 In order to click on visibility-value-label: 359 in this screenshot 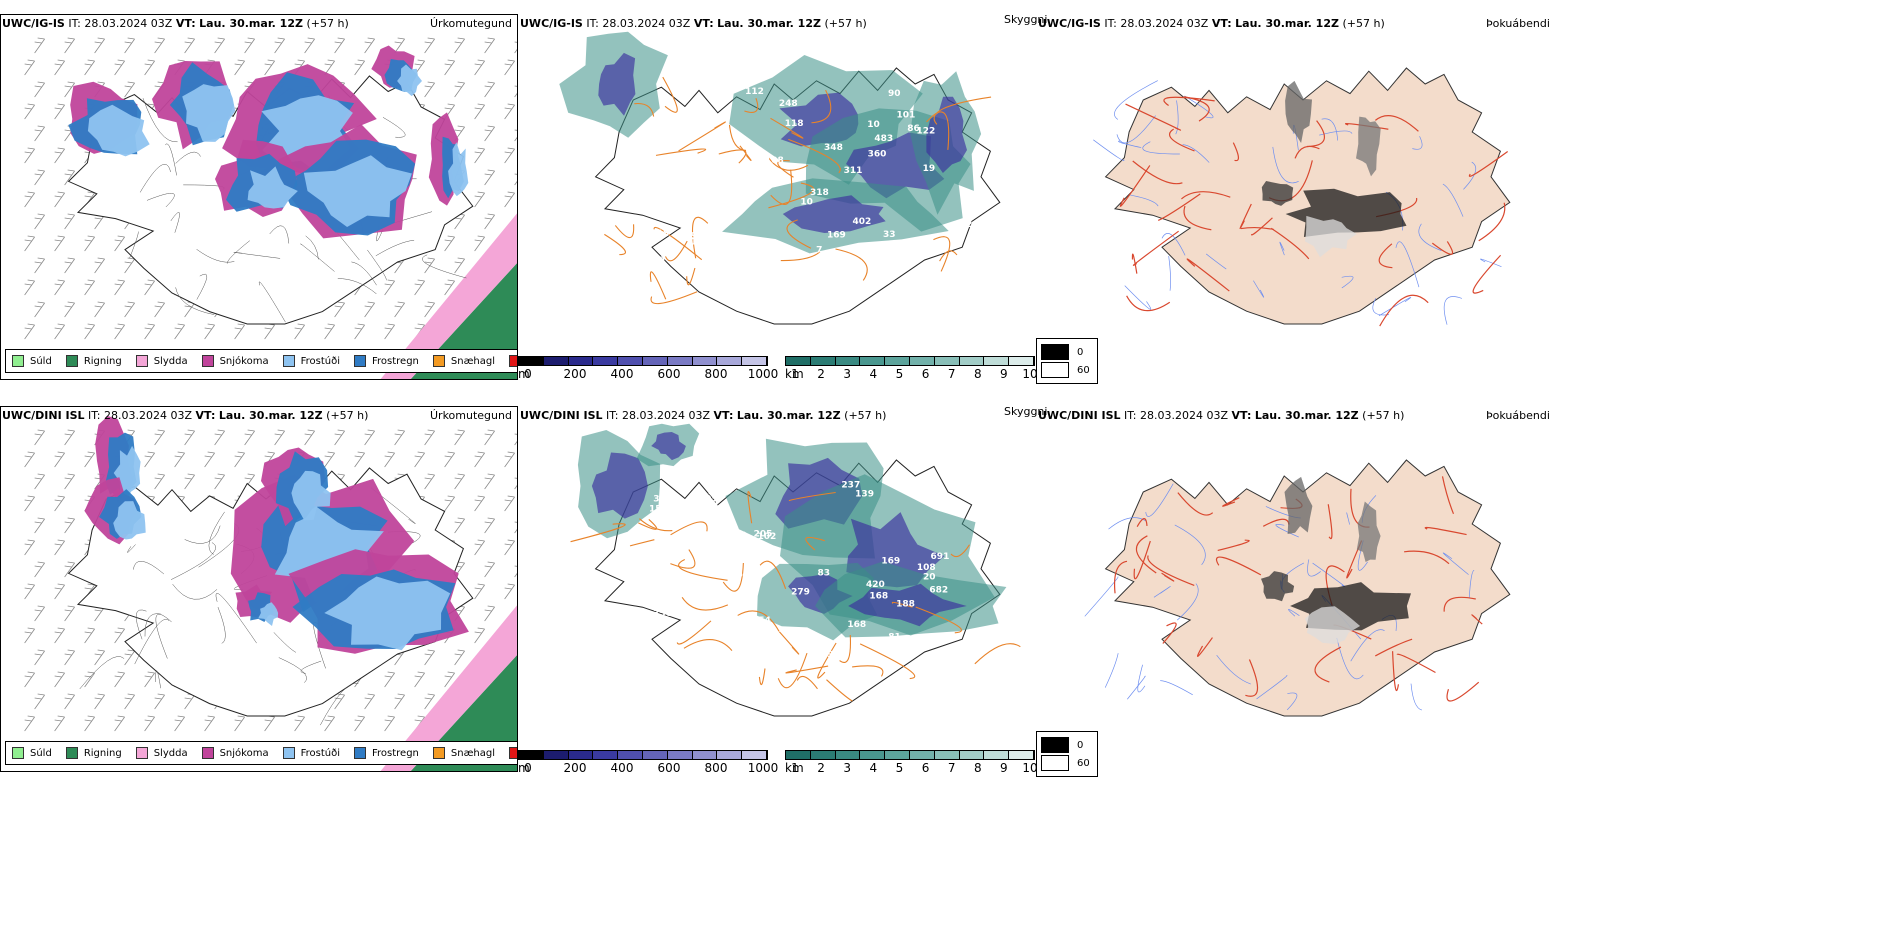, I will do `click(687, 236)`.